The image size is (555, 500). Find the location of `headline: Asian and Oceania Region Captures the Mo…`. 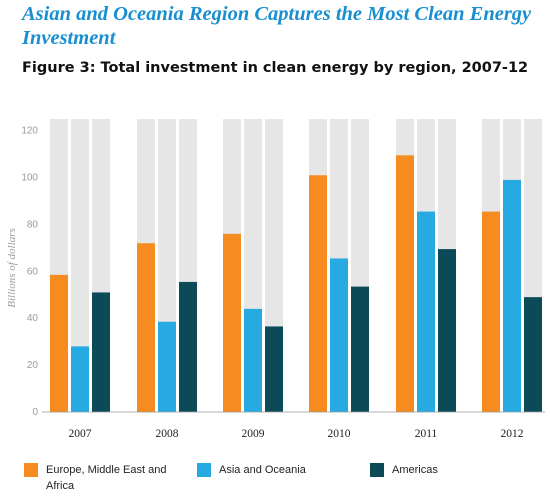

headline: Asian and Oceania Region Captures the Mo… is located at coordinates (277, 26).